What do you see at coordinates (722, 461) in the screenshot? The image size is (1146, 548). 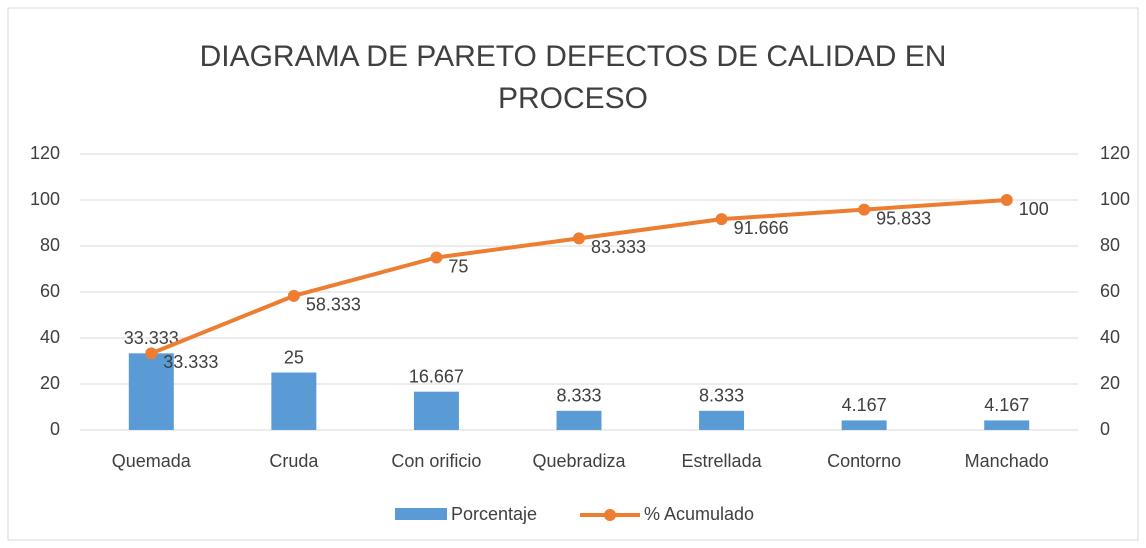 I see `x-tick-label: Estrellada` at bounding box center [722, 461].